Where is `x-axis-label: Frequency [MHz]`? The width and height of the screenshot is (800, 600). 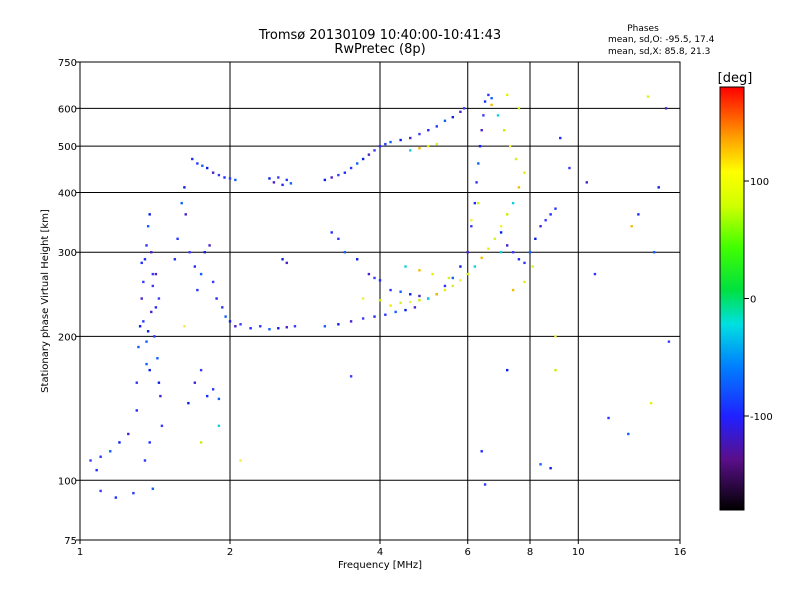 x-axis-label: Frequency [MHz] is located at coordinates (380, 565).